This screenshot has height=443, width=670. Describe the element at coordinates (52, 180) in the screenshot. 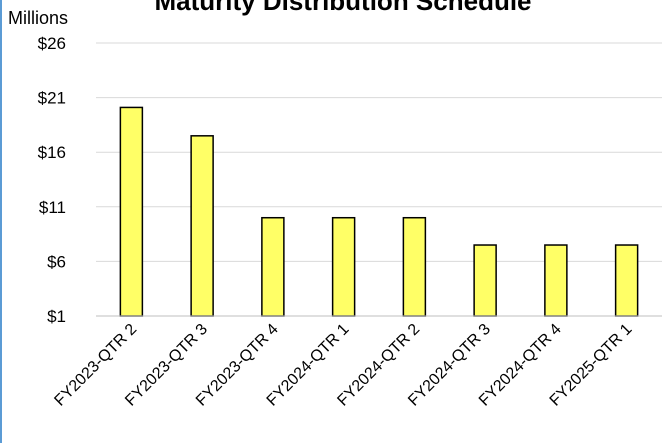

I see `y-axis-ticks: $1 $6 $11 $16 $21 $26` at that location.